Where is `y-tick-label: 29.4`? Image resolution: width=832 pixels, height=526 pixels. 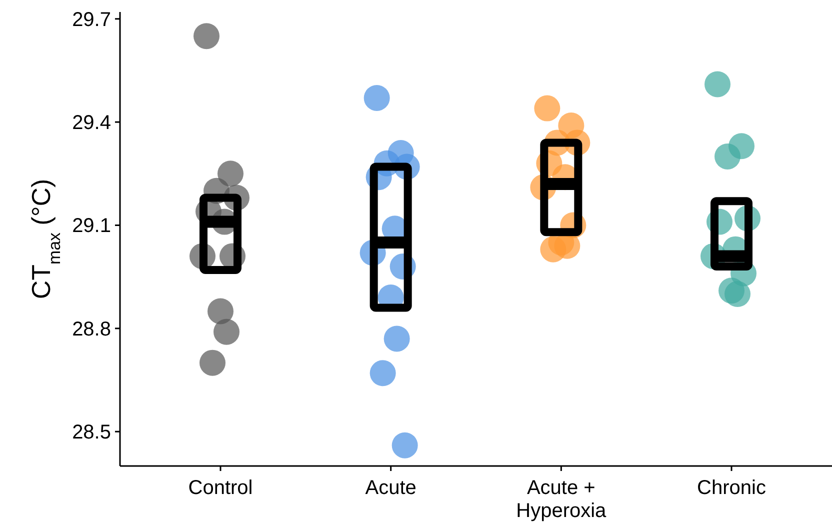
y-tick-label: 29.4 is located at coordinates (91, 123).